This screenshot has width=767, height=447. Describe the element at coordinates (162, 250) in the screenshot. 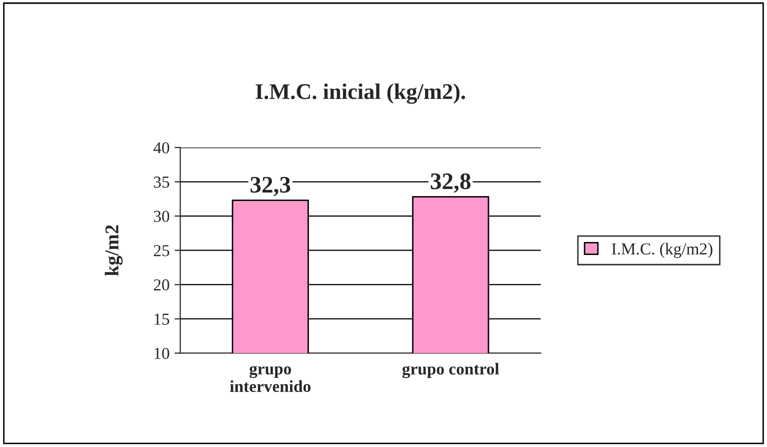

I see `y-tick-label: 25` at that location.